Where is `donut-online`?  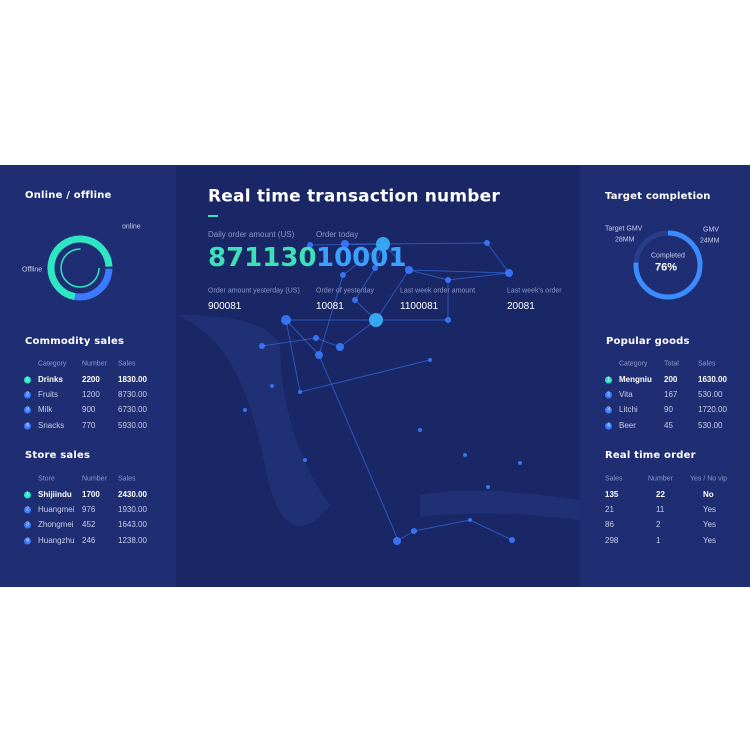
donut-online is located at coordinates (80, 268).